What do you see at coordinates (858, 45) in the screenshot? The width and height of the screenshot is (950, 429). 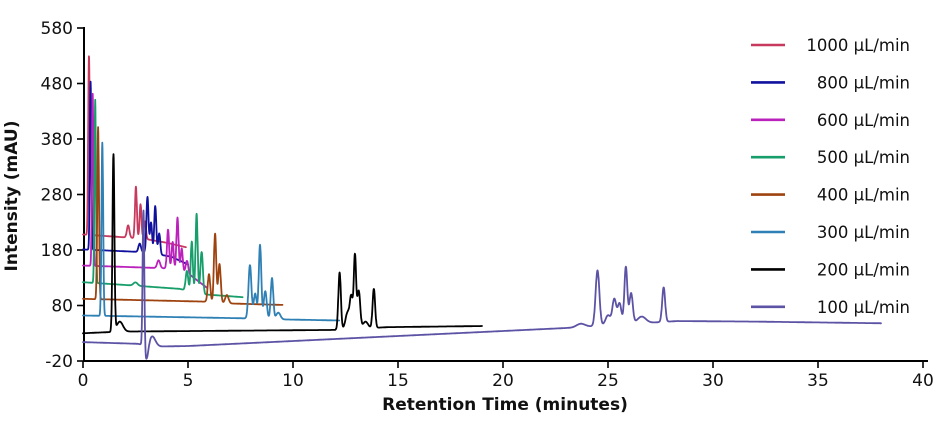 I see `legend-label-1000: 1000 µL/min` at bounding box center [858, 45].